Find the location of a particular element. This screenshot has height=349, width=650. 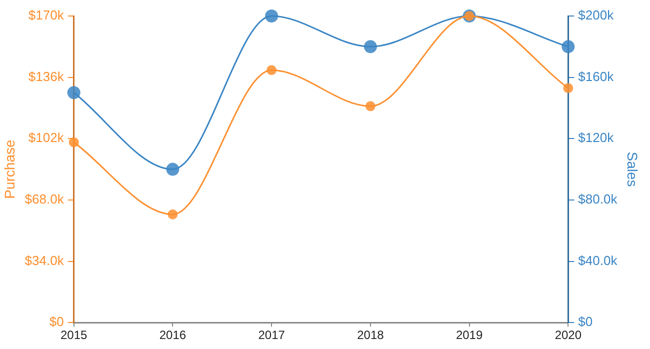

y2-tick-label: $40.0k is located at coordinates (598, 260).